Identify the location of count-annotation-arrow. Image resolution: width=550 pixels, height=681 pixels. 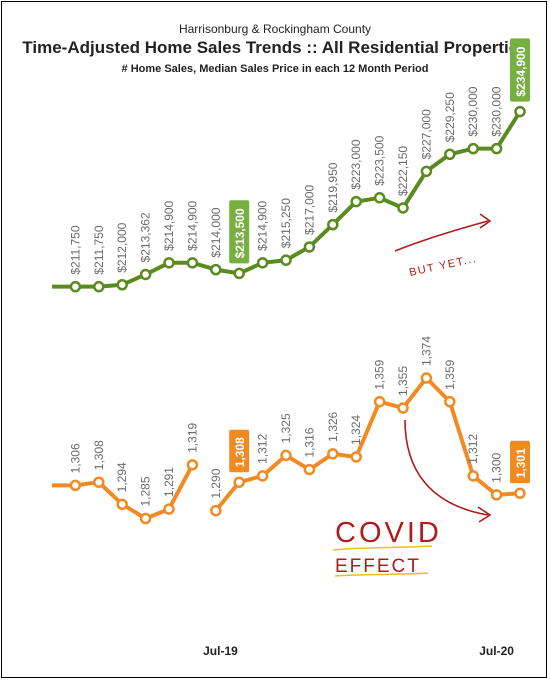
(446, 467).